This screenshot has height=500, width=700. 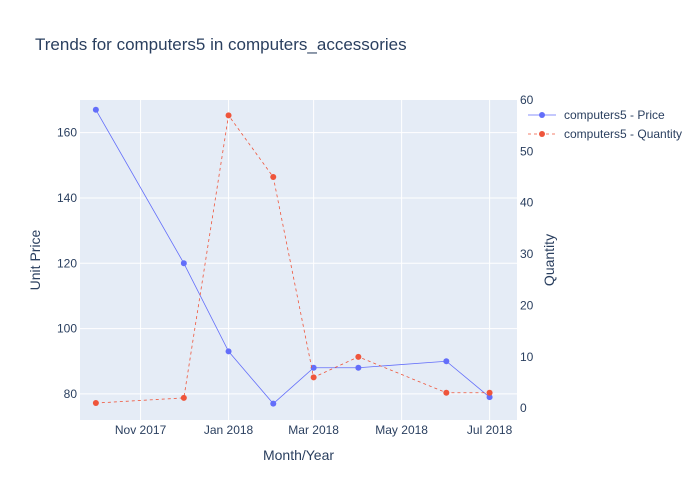 I want to click on y-tick-label: 120, so click(x=67, y=263).